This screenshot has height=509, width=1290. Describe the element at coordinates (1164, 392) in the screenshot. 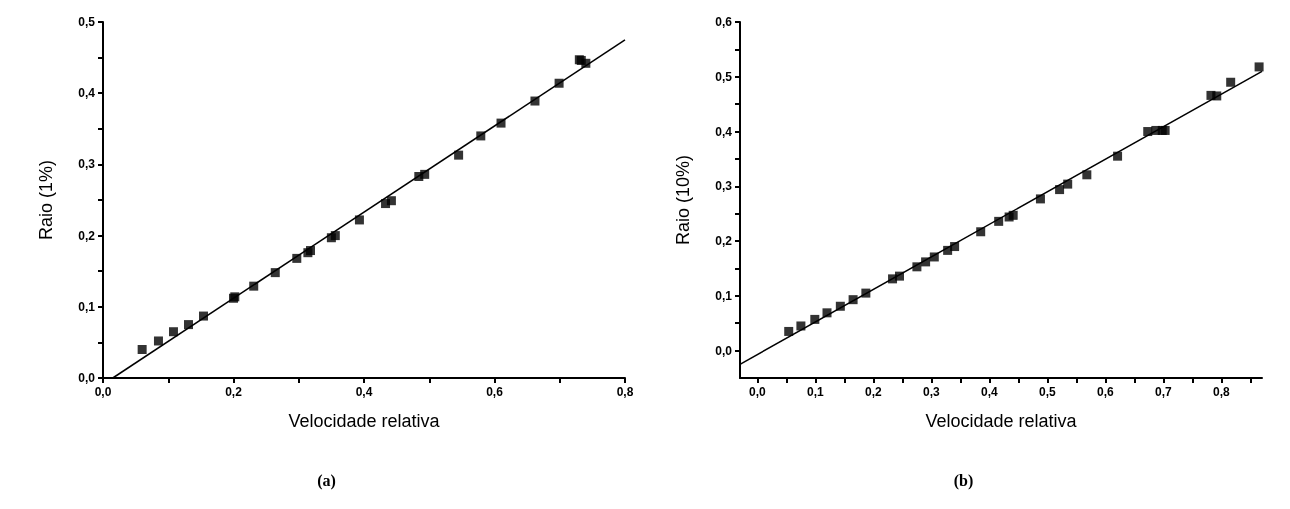

I see `x-tick-label: 0,7` at that location.